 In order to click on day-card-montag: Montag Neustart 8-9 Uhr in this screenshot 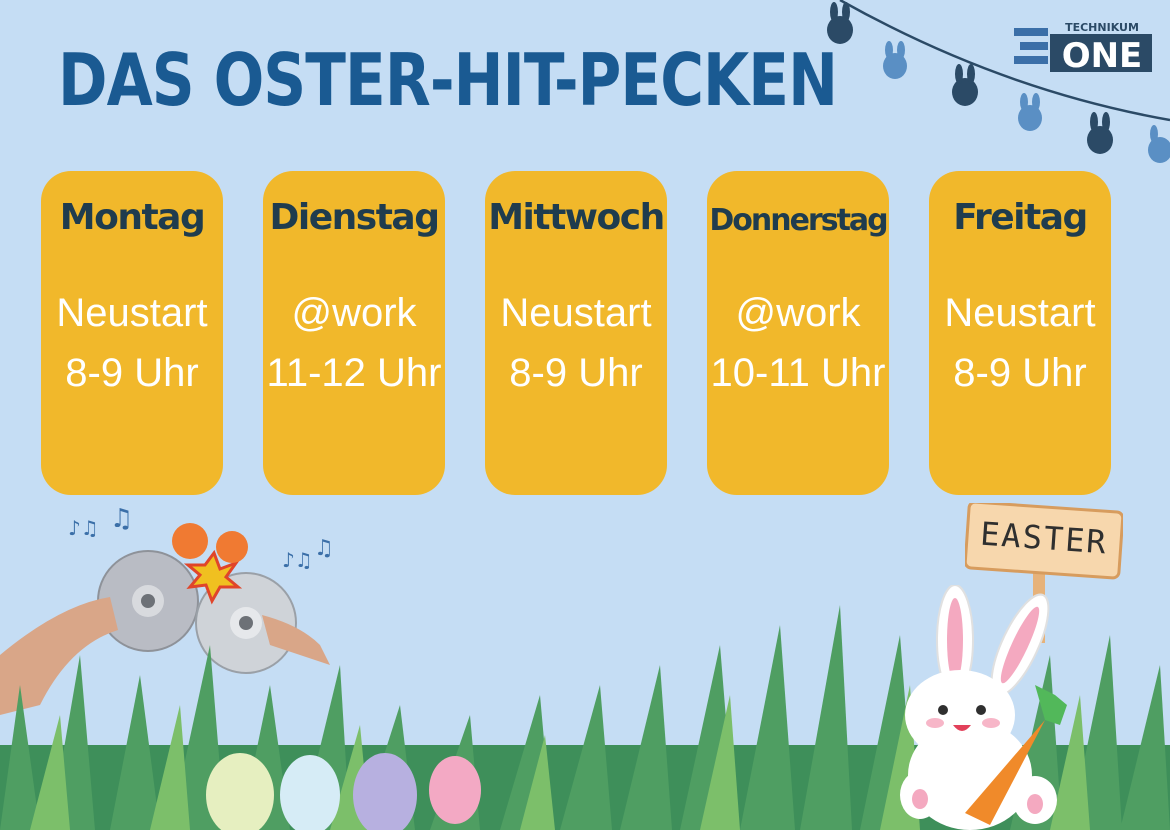, I will do `click(132, 333)`.